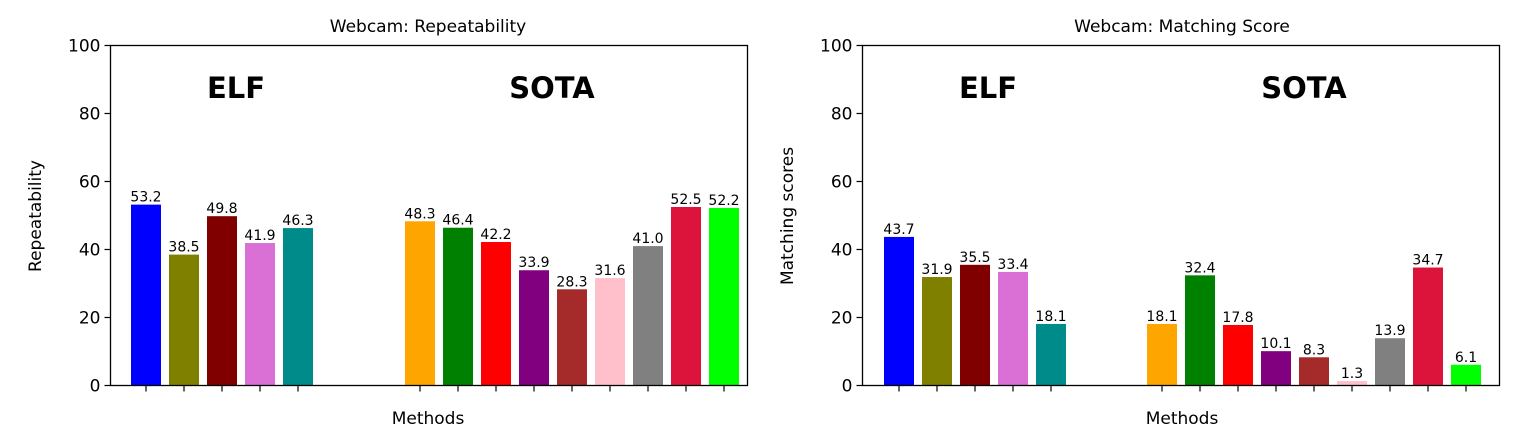  Describe the element at coordinates (428, 27) in the screenshot. I see `chart-title: Webcam: Repeatability` at that location.